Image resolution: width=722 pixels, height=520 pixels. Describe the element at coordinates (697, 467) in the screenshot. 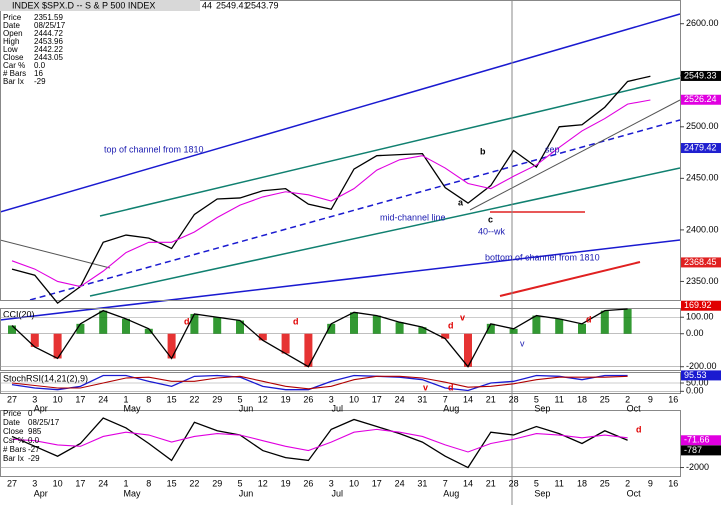

I see `y-tick-label: -2000` at that location.